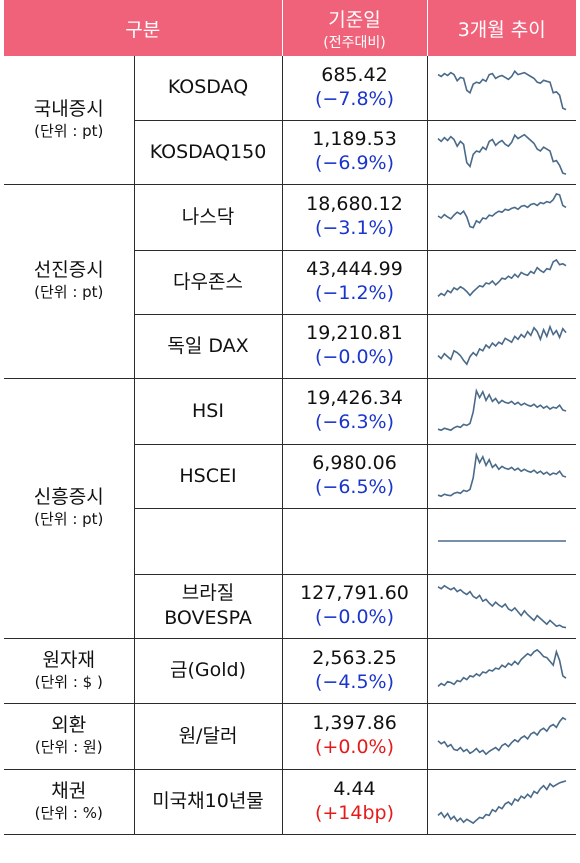 This screenshot has width=580, height=863. I want to click on index-value: 1,189.53, so click(354, 139).